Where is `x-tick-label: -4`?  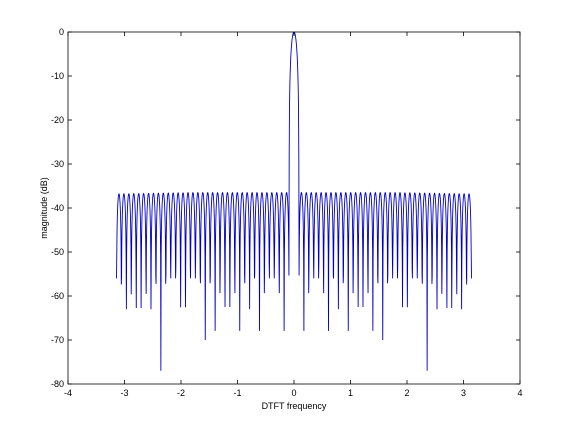 x-tick-label: -4 is located at coordinates (68, 393).